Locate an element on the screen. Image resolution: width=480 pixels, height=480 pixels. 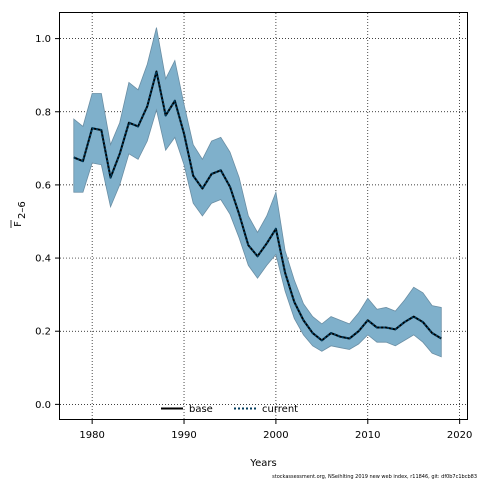
x-tick-label-2: 2000 is located at coordinates (275, 435).